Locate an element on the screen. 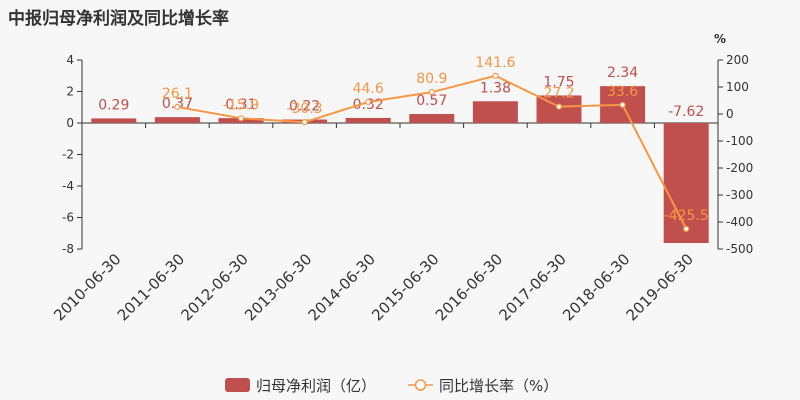  line-data-label: -30.3 is located at coordinates (304, 109).